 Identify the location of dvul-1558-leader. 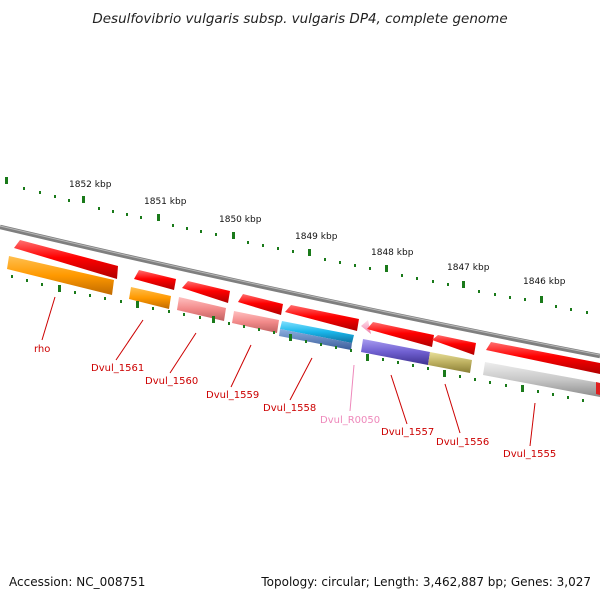
(301, 379).